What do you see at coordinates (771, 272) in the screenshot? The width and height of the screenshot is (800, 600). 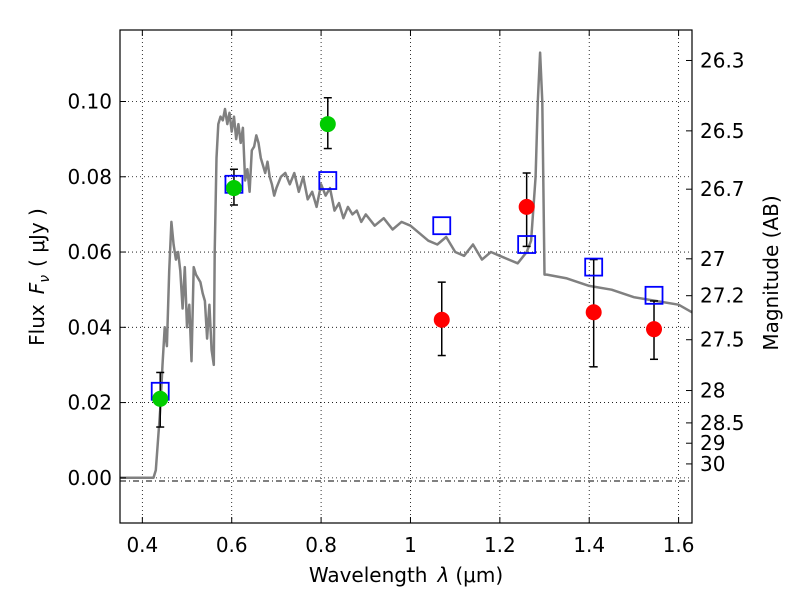 I see `y2-axis-label: Magnitude (AB)` at bounding box center [771, 272].